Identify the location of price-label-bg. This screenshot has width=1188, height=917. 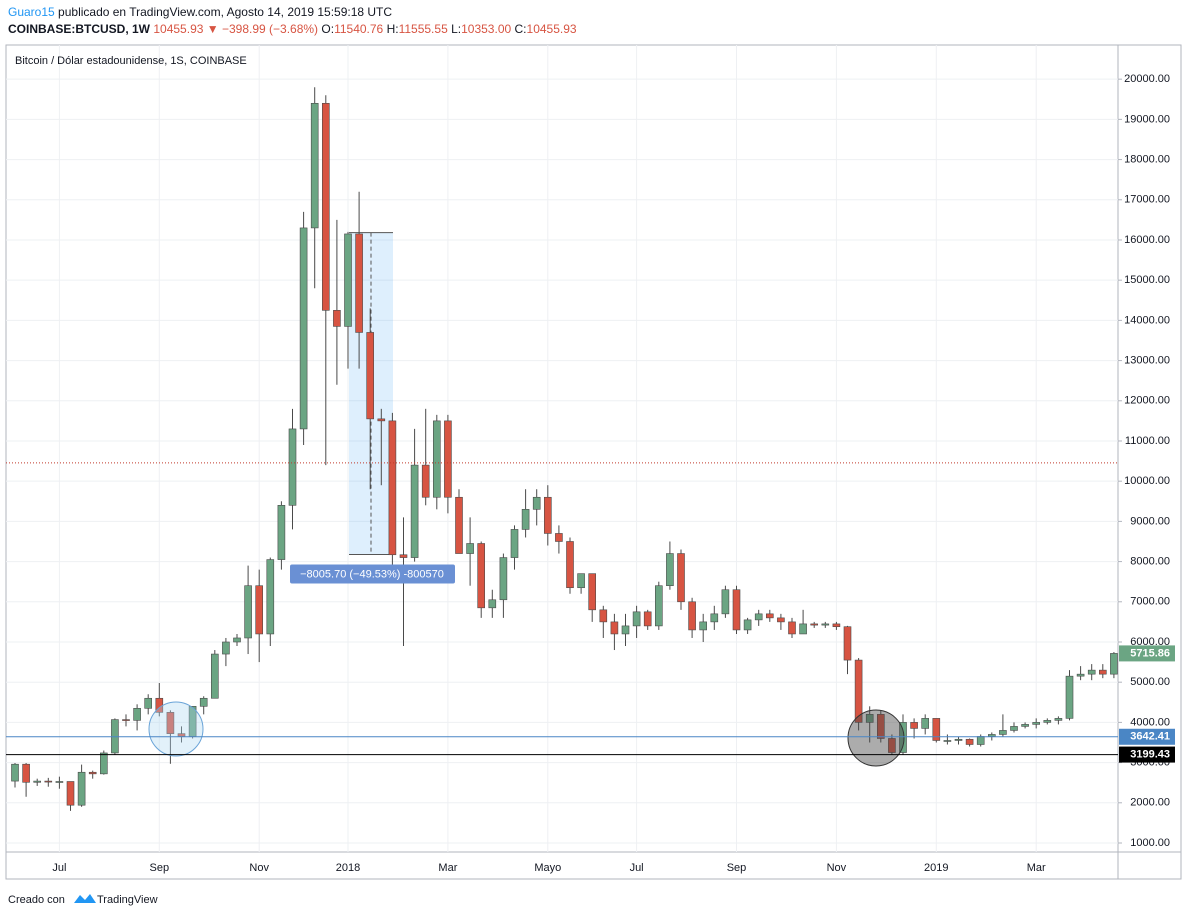
(1147, 736).